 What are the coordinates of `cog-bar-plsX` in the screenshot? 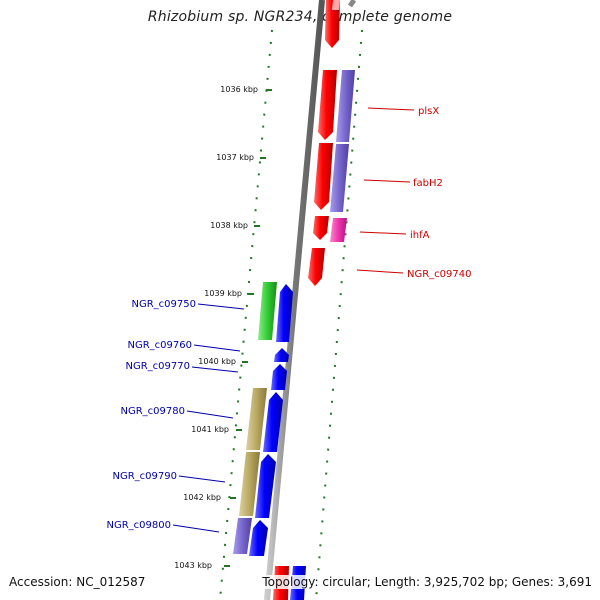 It's located at (345, 106).